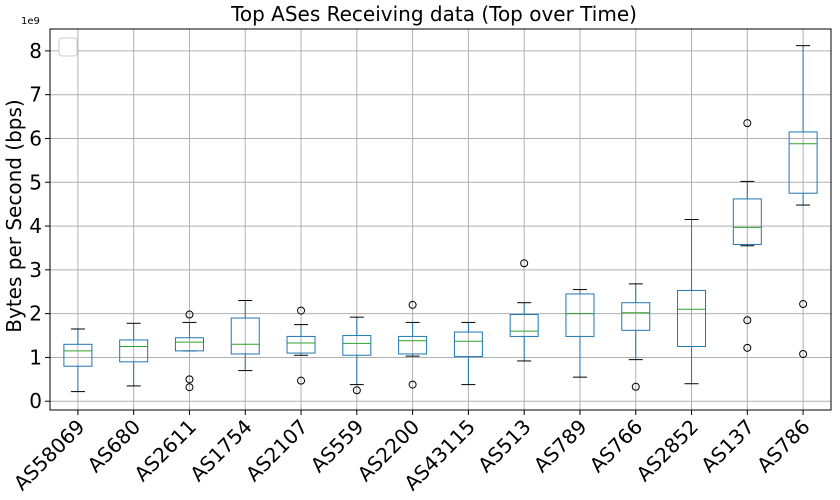 This screenshot has height=500, width=840. I want to click on x-tick-label: AS513, so click(504, 446).